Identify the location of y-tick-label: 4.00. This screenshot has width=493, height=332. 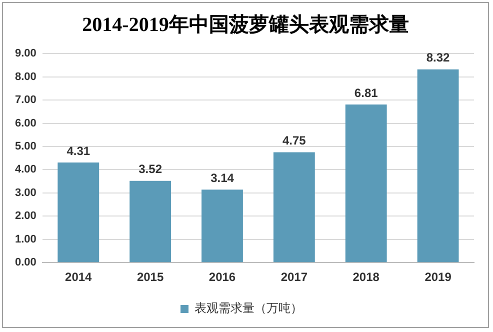
(25, 170).